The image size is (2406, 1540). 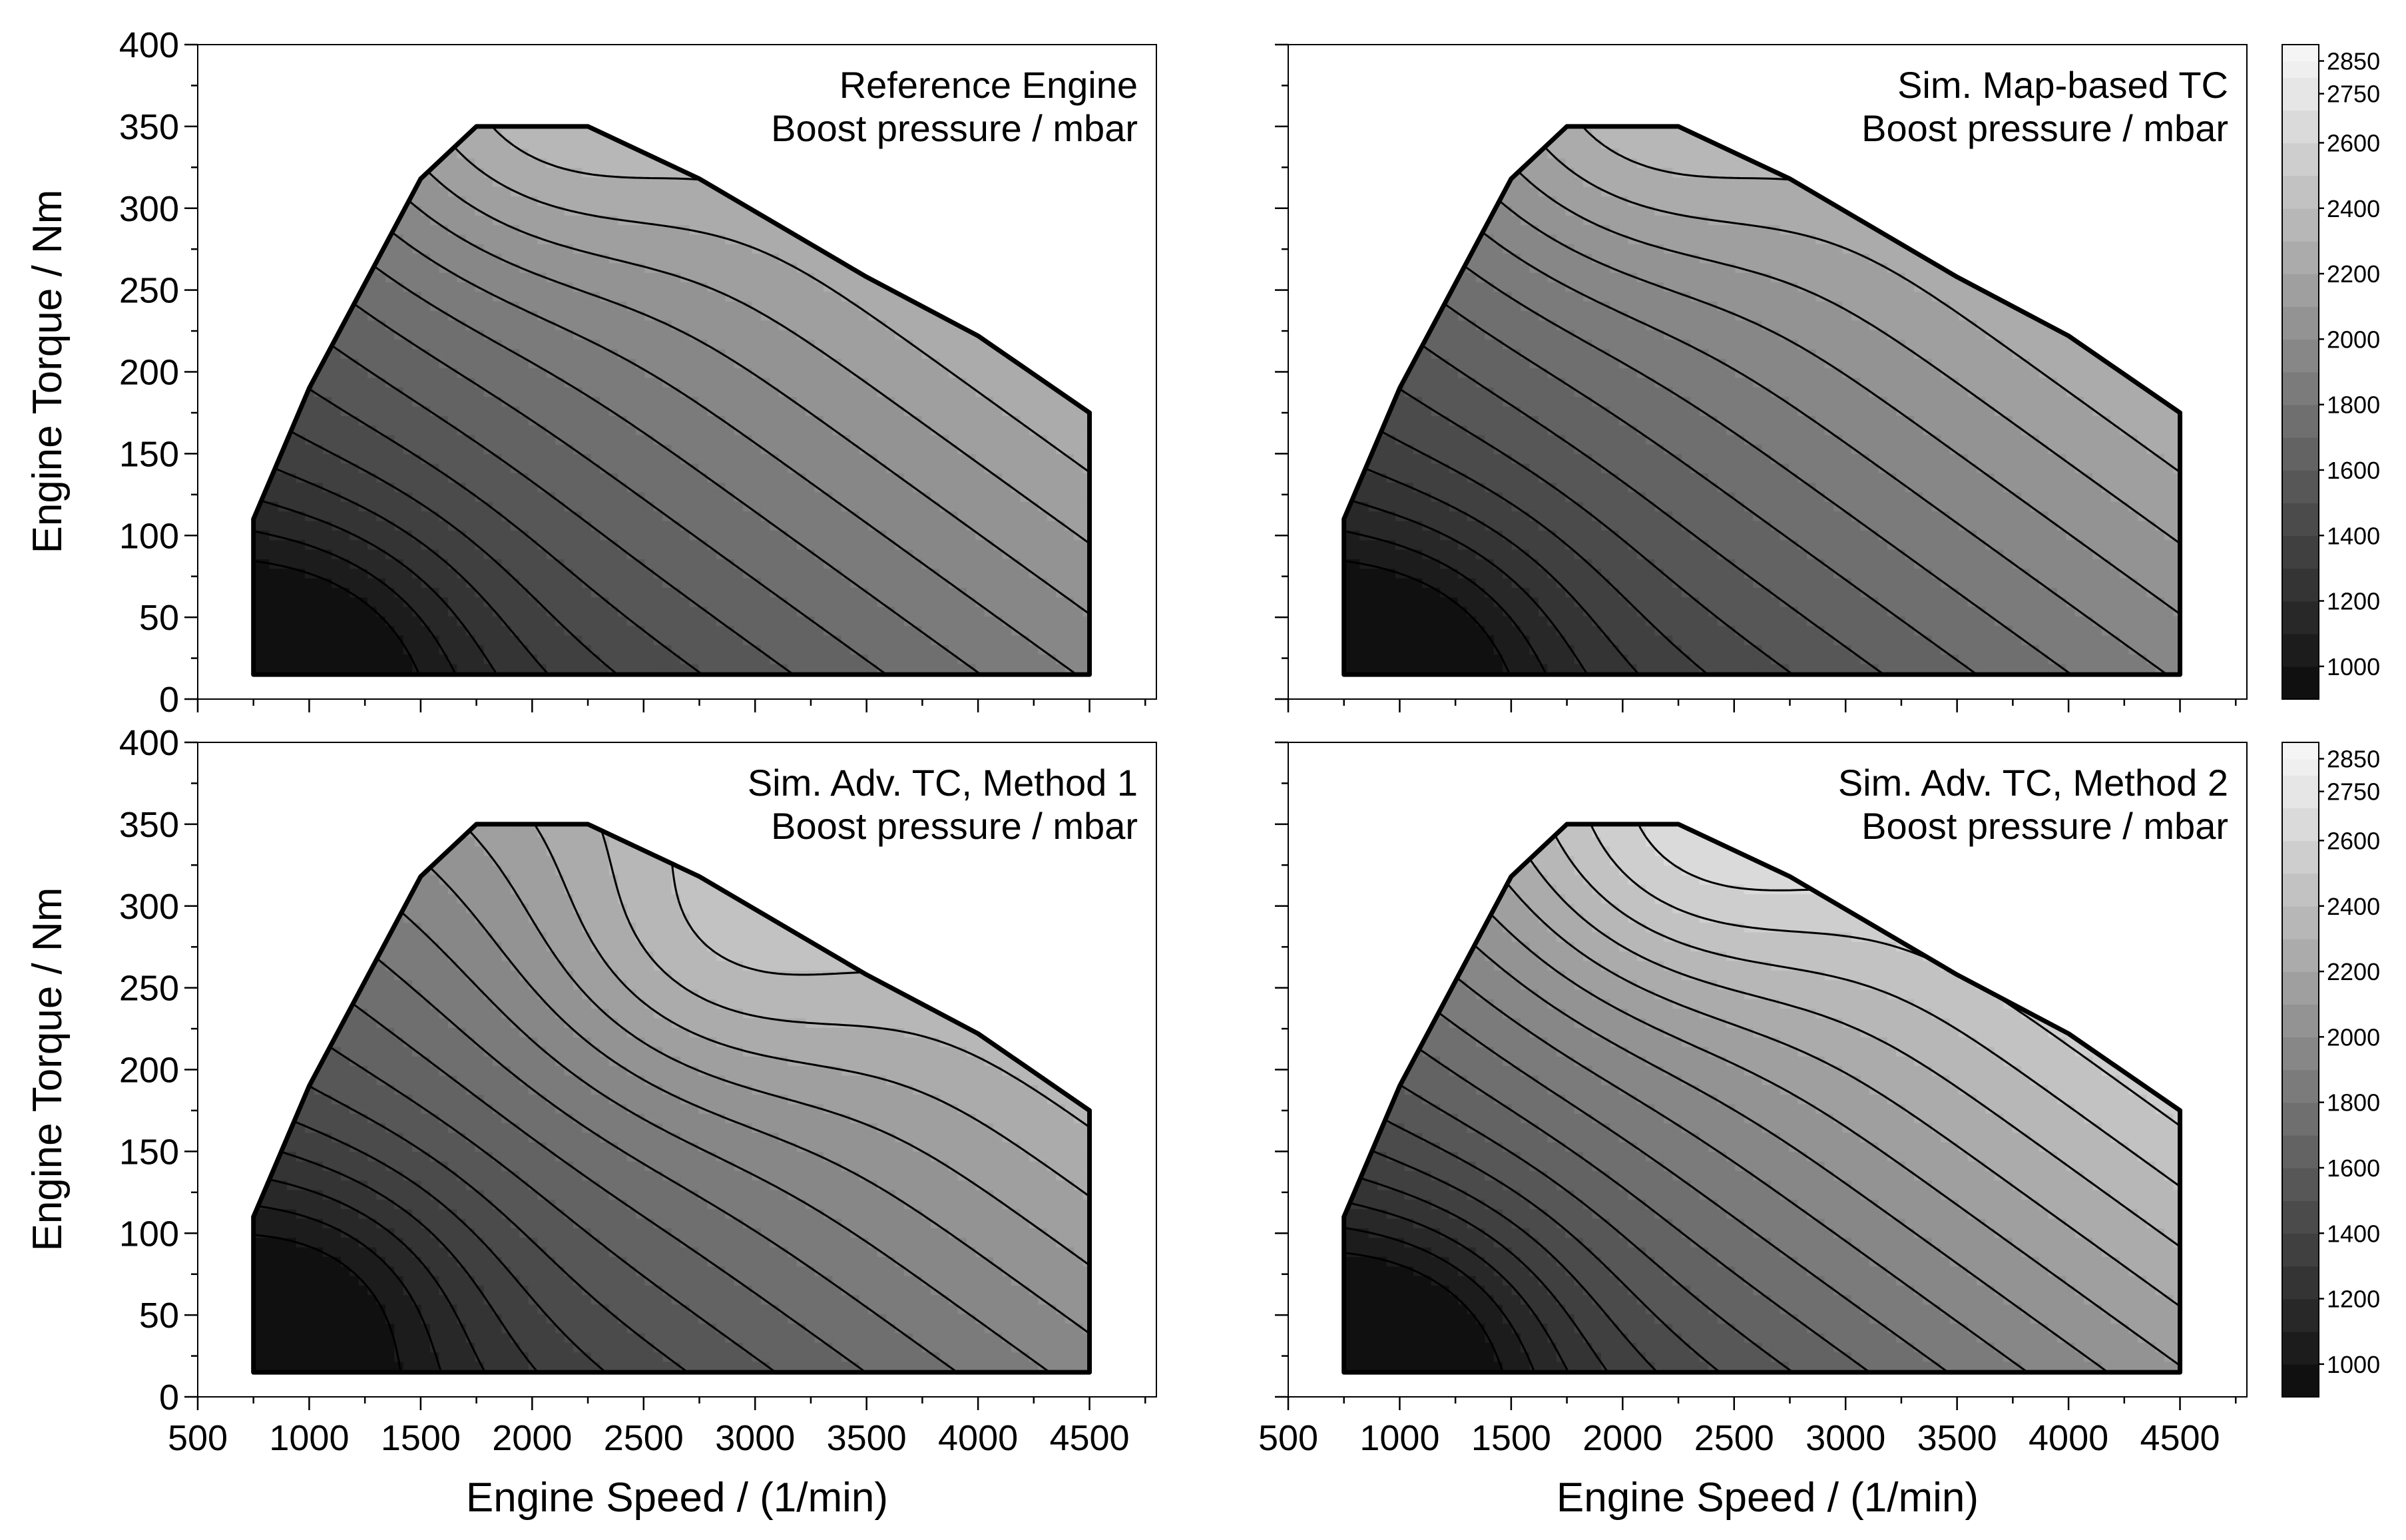 What do you see at coordinates (48, 1070) in the screenshot?
I see `y-axis-title-bottom: Engine Torque / Nm` at bounding box center [48, 1070].